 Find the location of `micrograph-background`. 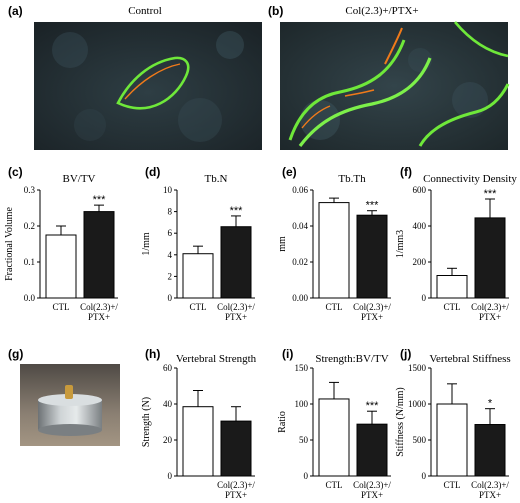

micrograph-background is located at coordinates (148, 86).